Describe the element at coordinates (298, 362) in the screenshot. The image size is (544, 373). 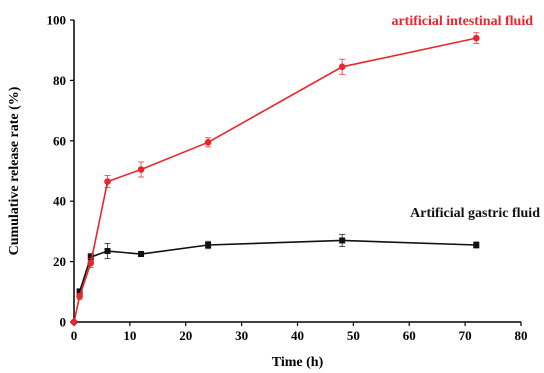
I see `x-axis-title: Time (h)` at that location.